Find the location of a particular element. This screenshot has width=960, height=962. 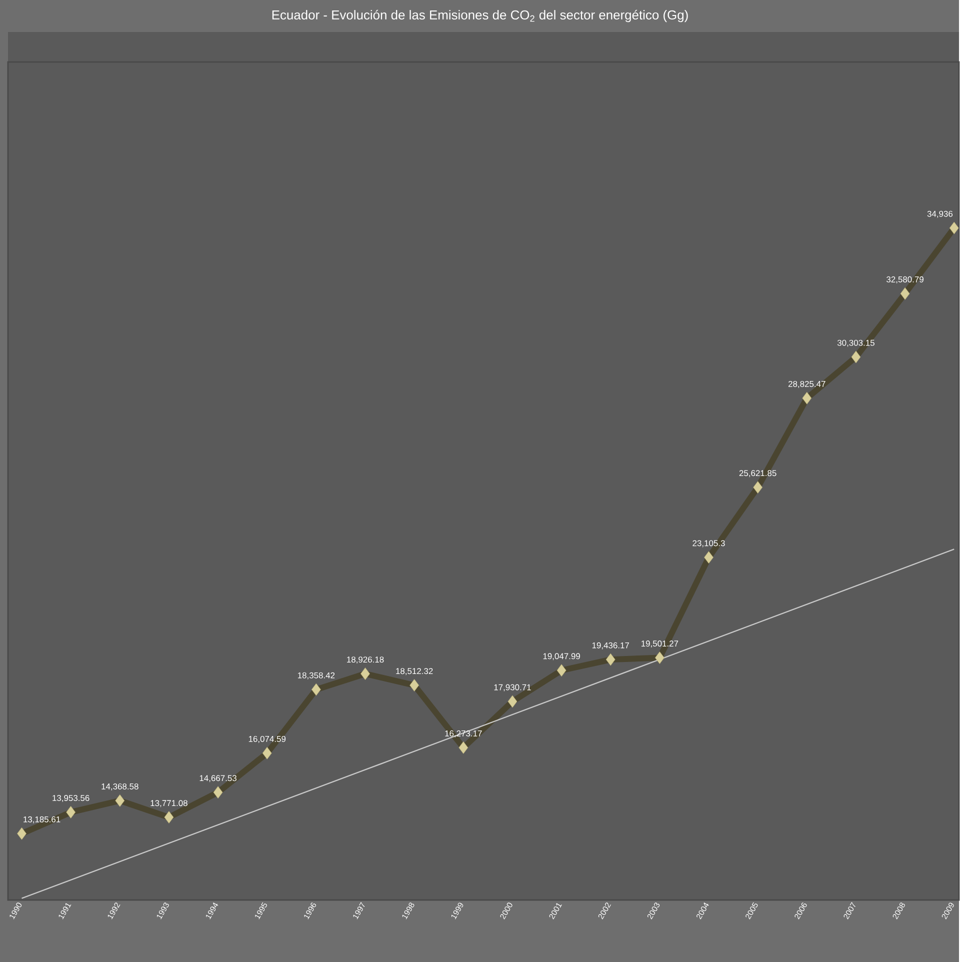

data-label: 16,074.59 is located at coordinates (267, 739).